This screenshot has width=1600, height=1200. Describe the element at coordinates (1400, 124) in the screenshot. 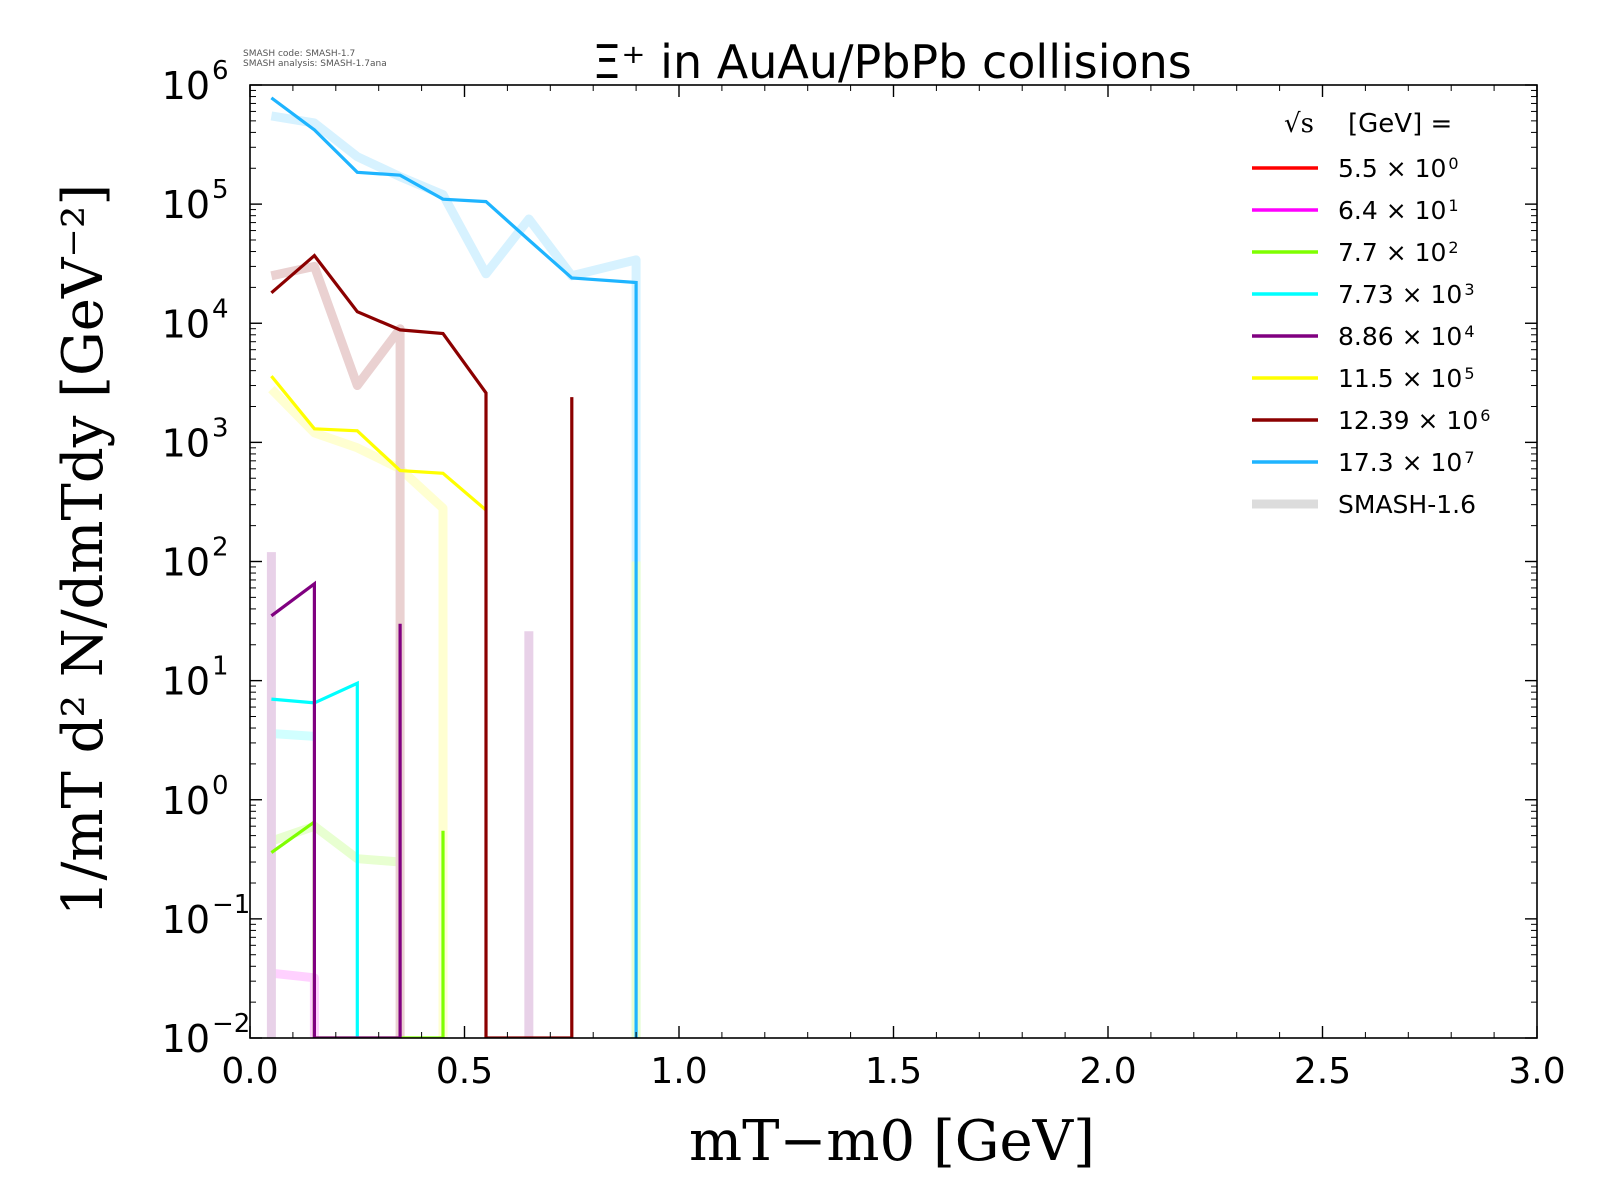

I see `legend-title: [GeV] =` at that location.